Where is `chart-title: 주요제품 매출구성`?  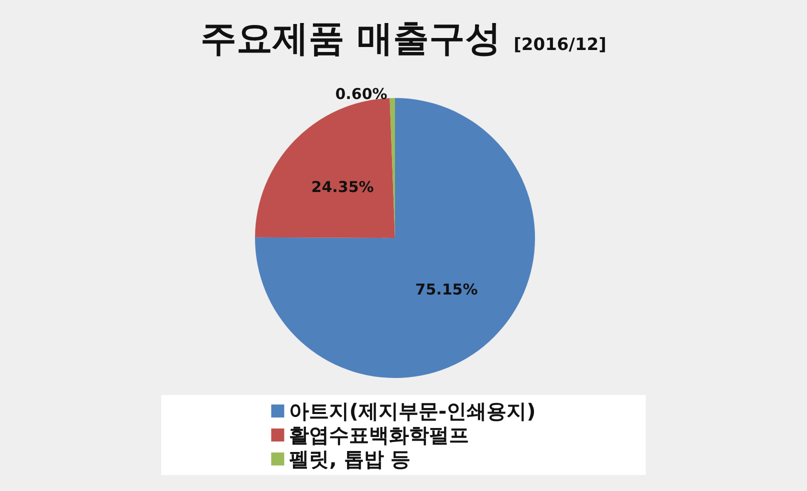 chart-title: 주요제품 매출구성 is located at coordinates (351, 39).